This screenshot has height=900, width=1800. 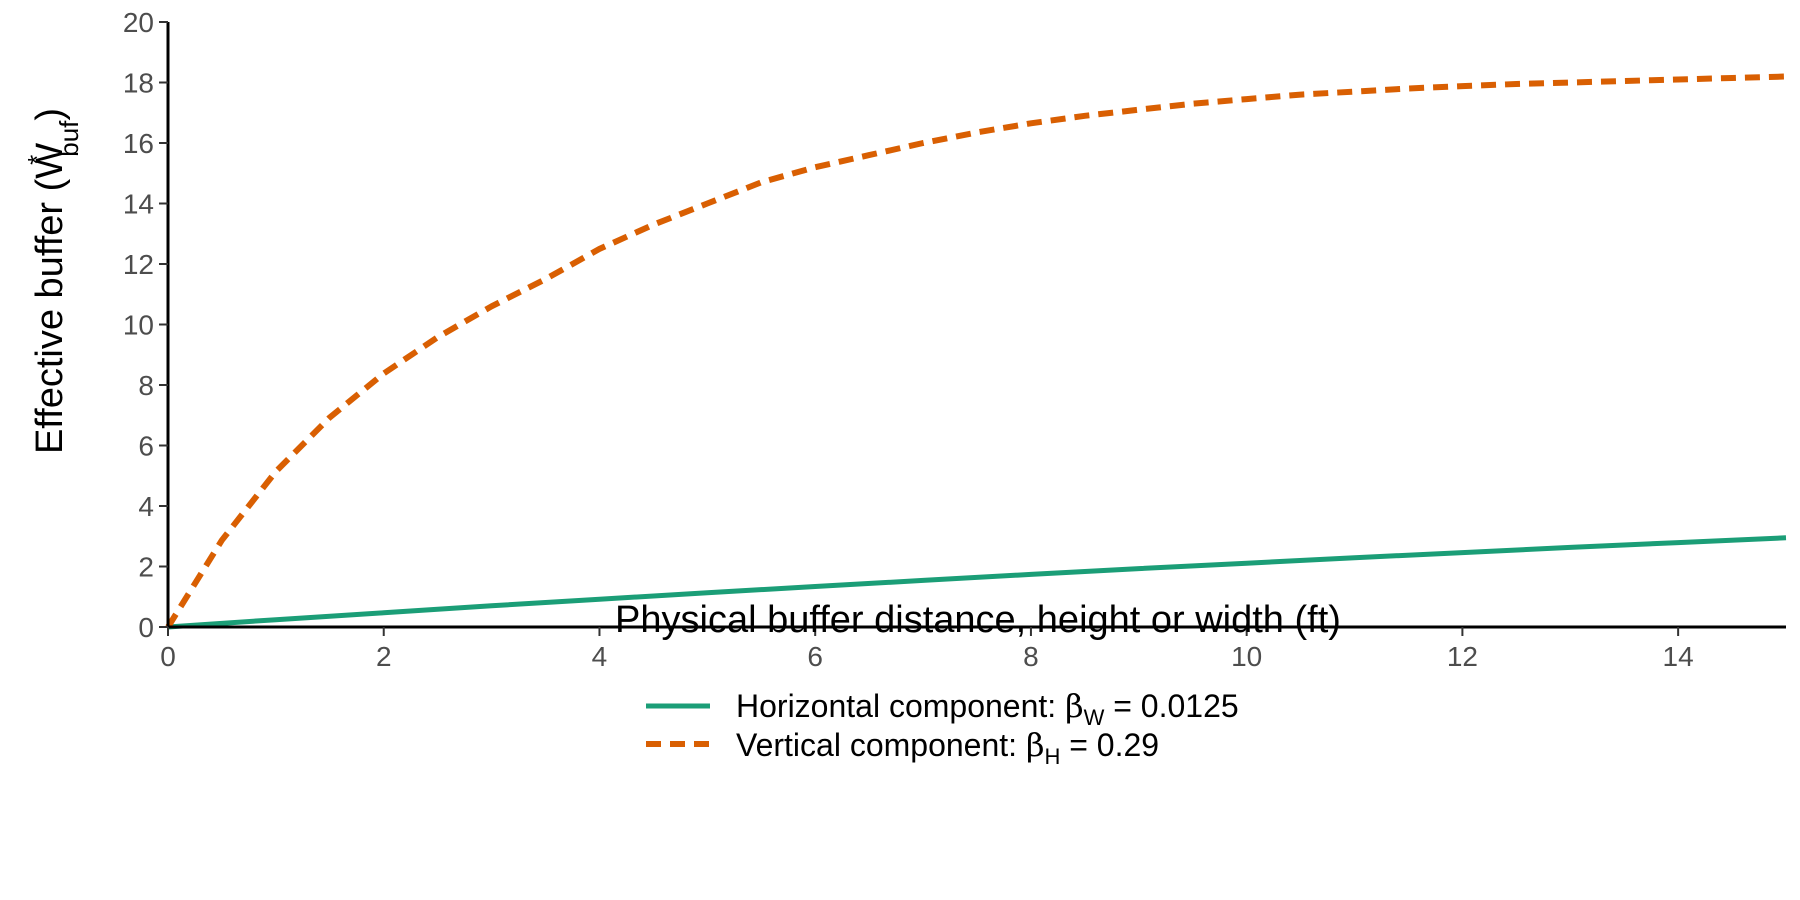 I want to click on x-tick-label: 10, so click(x=1246, y=656).